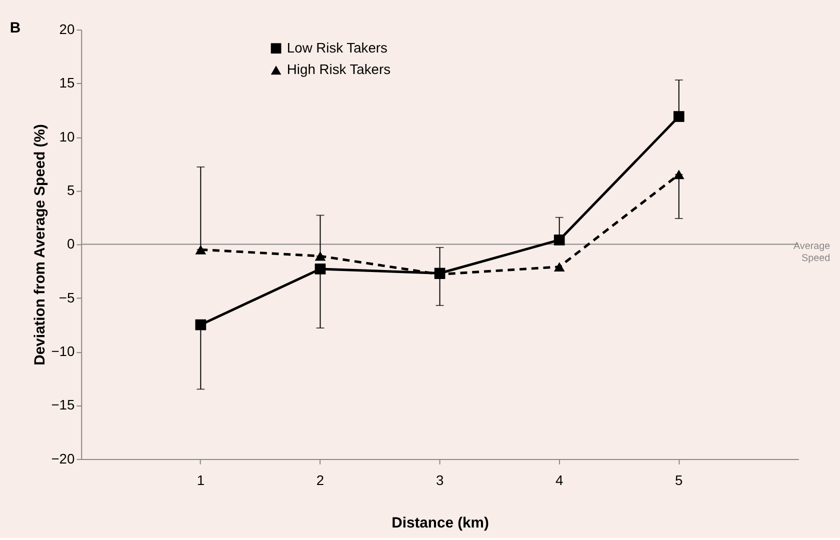  I want to click on x-tick-label: 3, so click(440, 480).